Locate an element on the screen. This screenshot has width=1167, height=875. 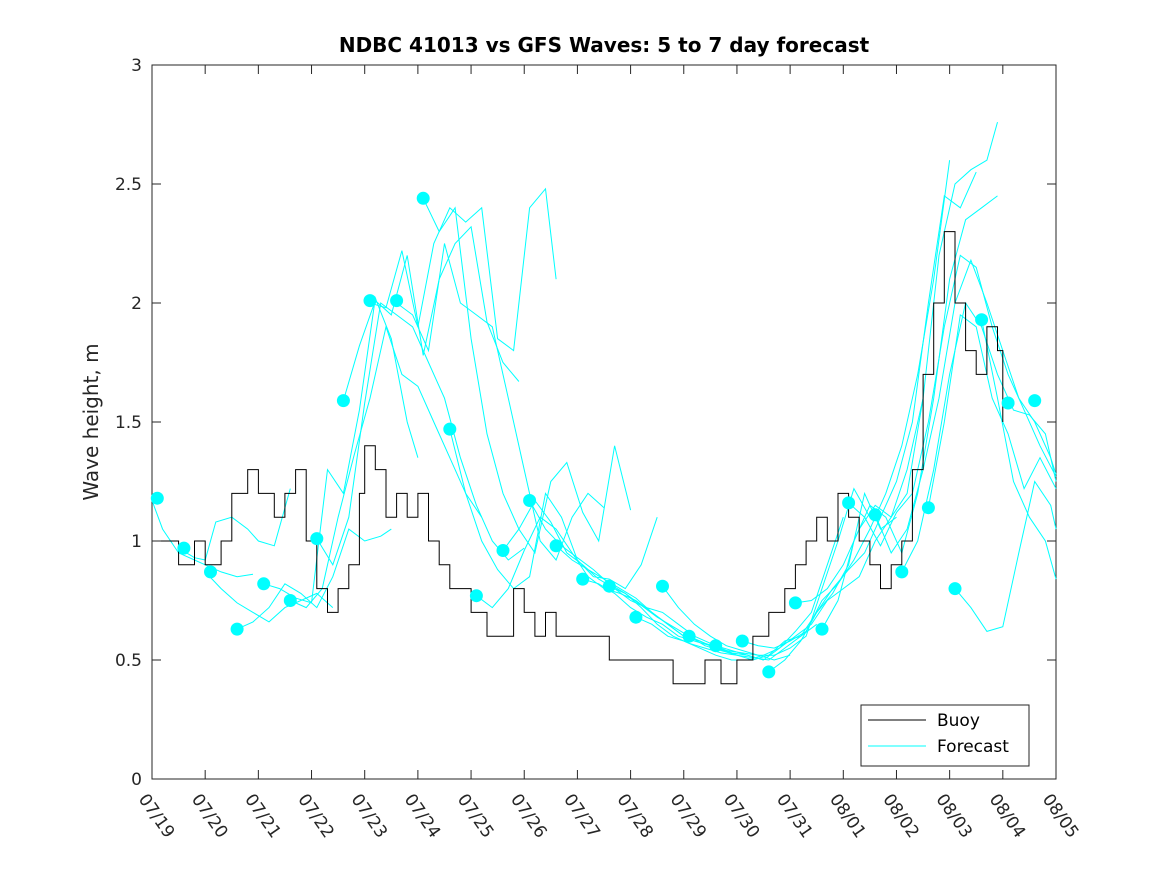
y-tick-label: 1 is located at coordinates (136, 542).